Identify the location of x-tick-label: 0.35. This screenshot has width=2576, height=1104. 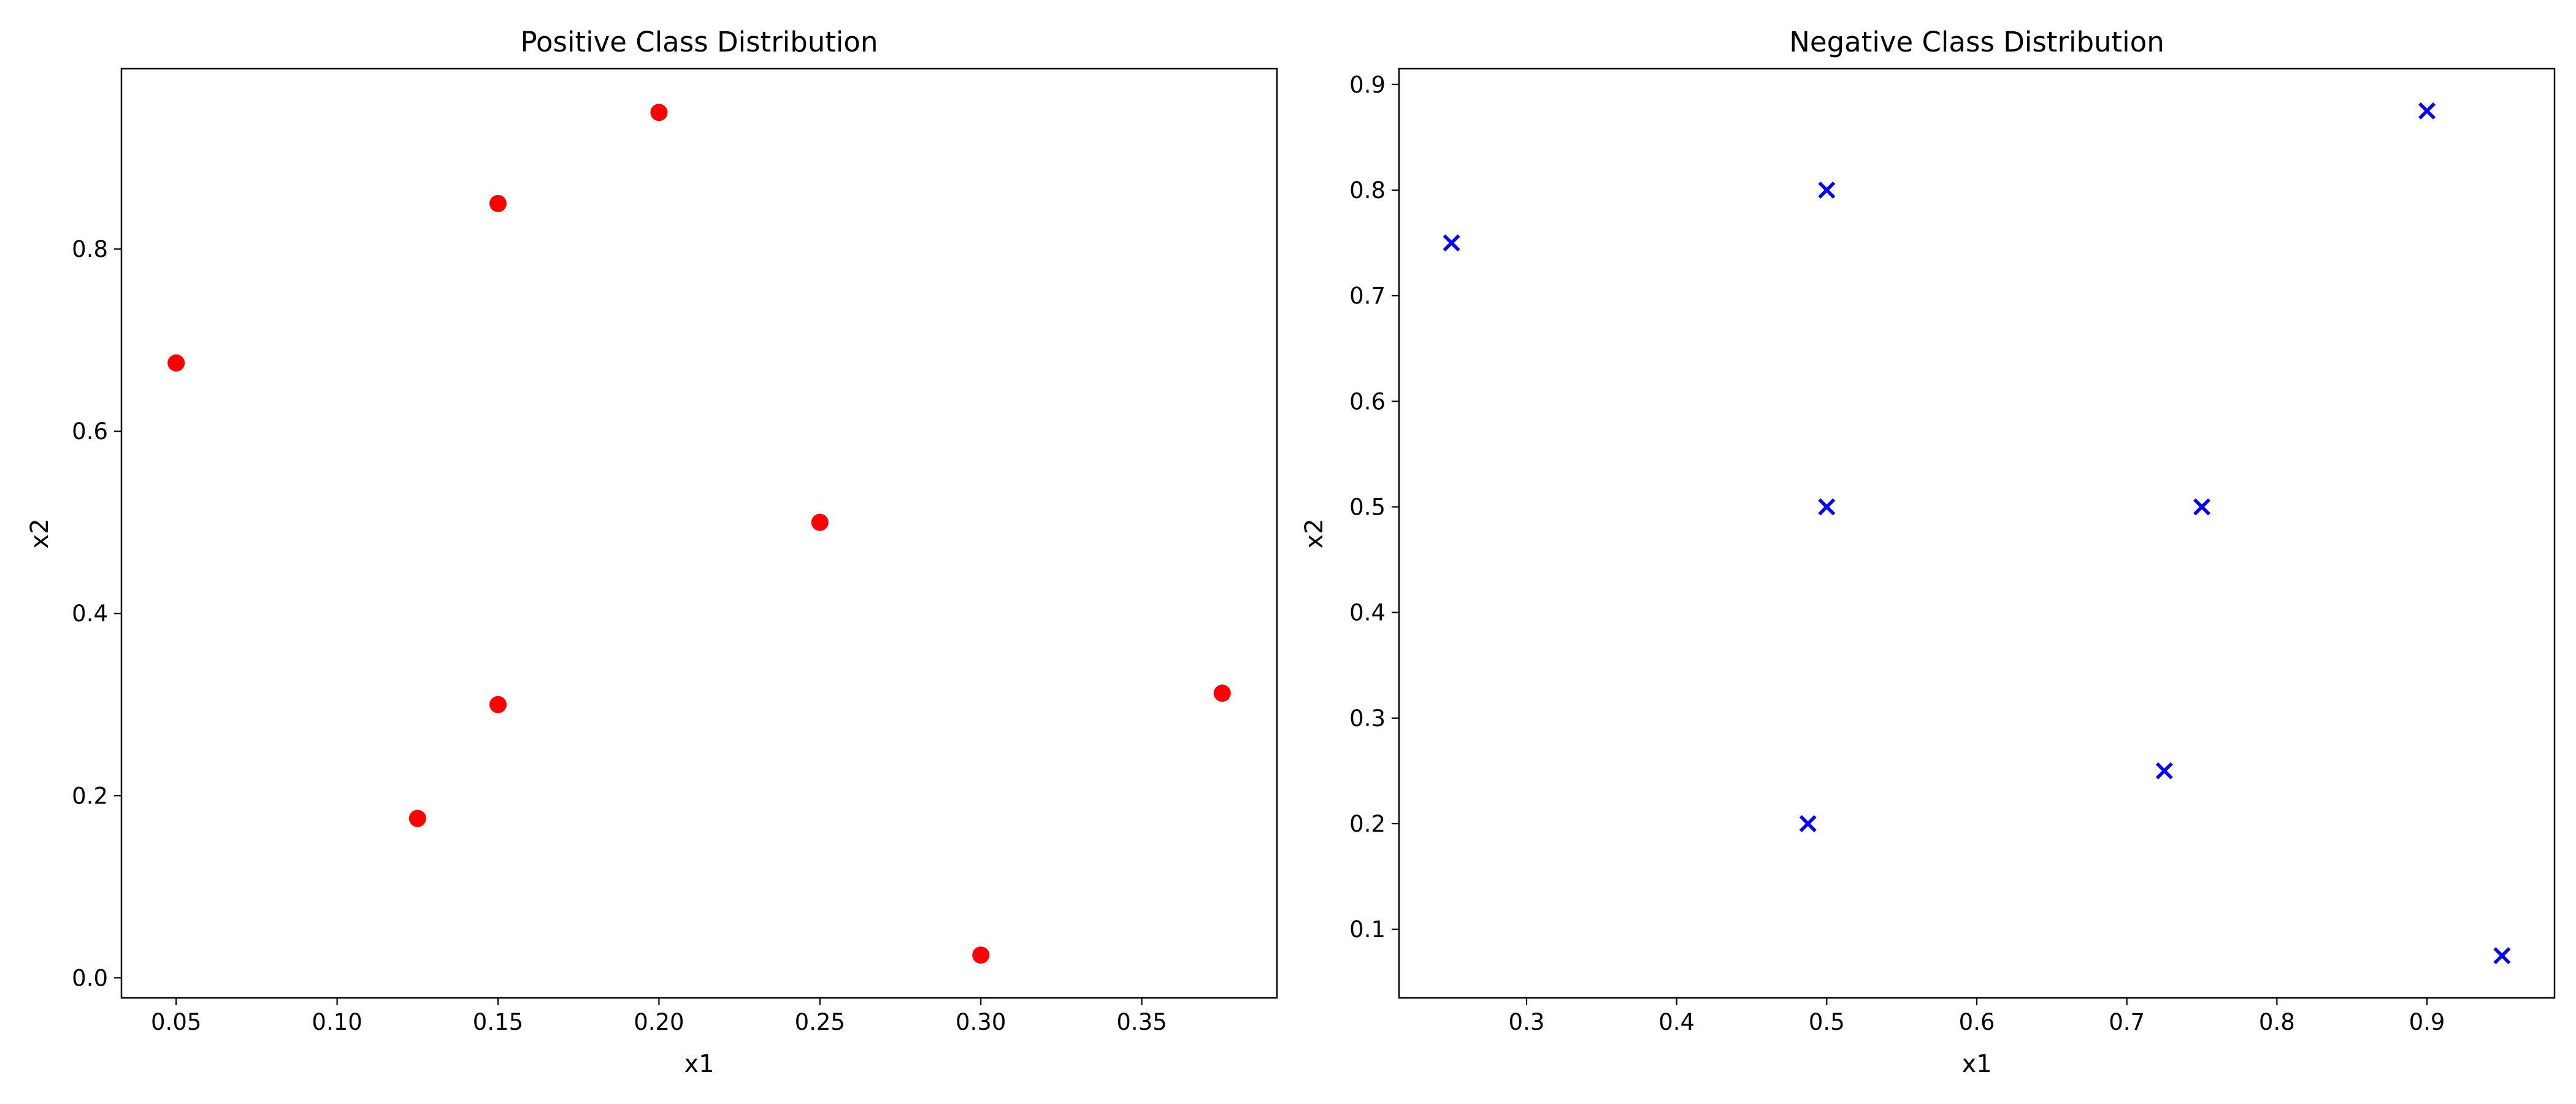
(1141, 1022).